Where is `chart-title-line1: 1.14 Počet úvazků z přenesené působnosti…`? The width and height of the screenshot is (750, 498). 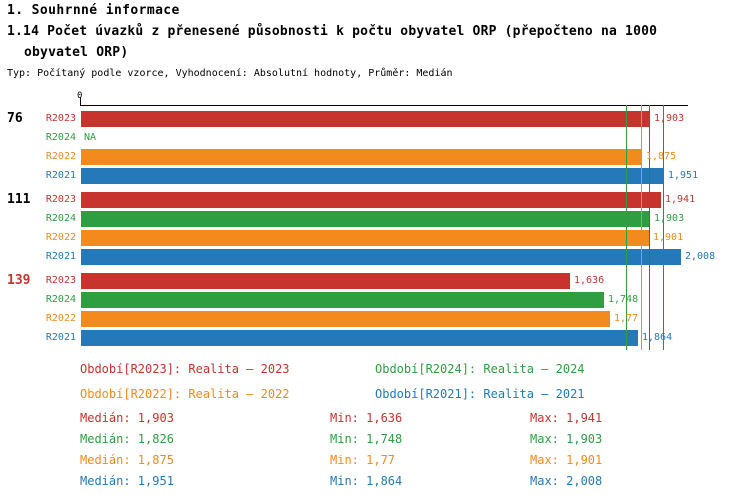
chart-title-line1: 1.14 Počet úvazků z přenesené působnosti… is located at coordinates (332, 31).